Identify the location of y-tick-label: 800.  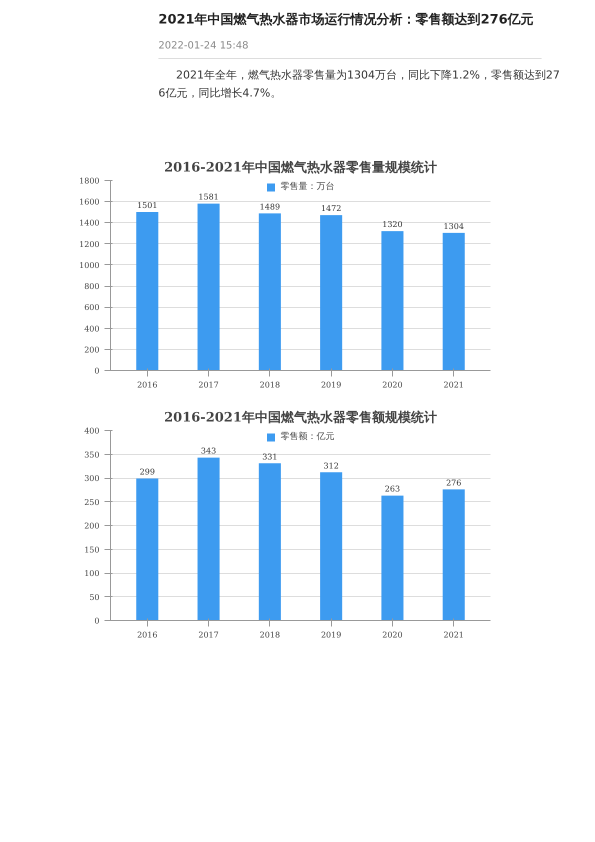
(92, 287).